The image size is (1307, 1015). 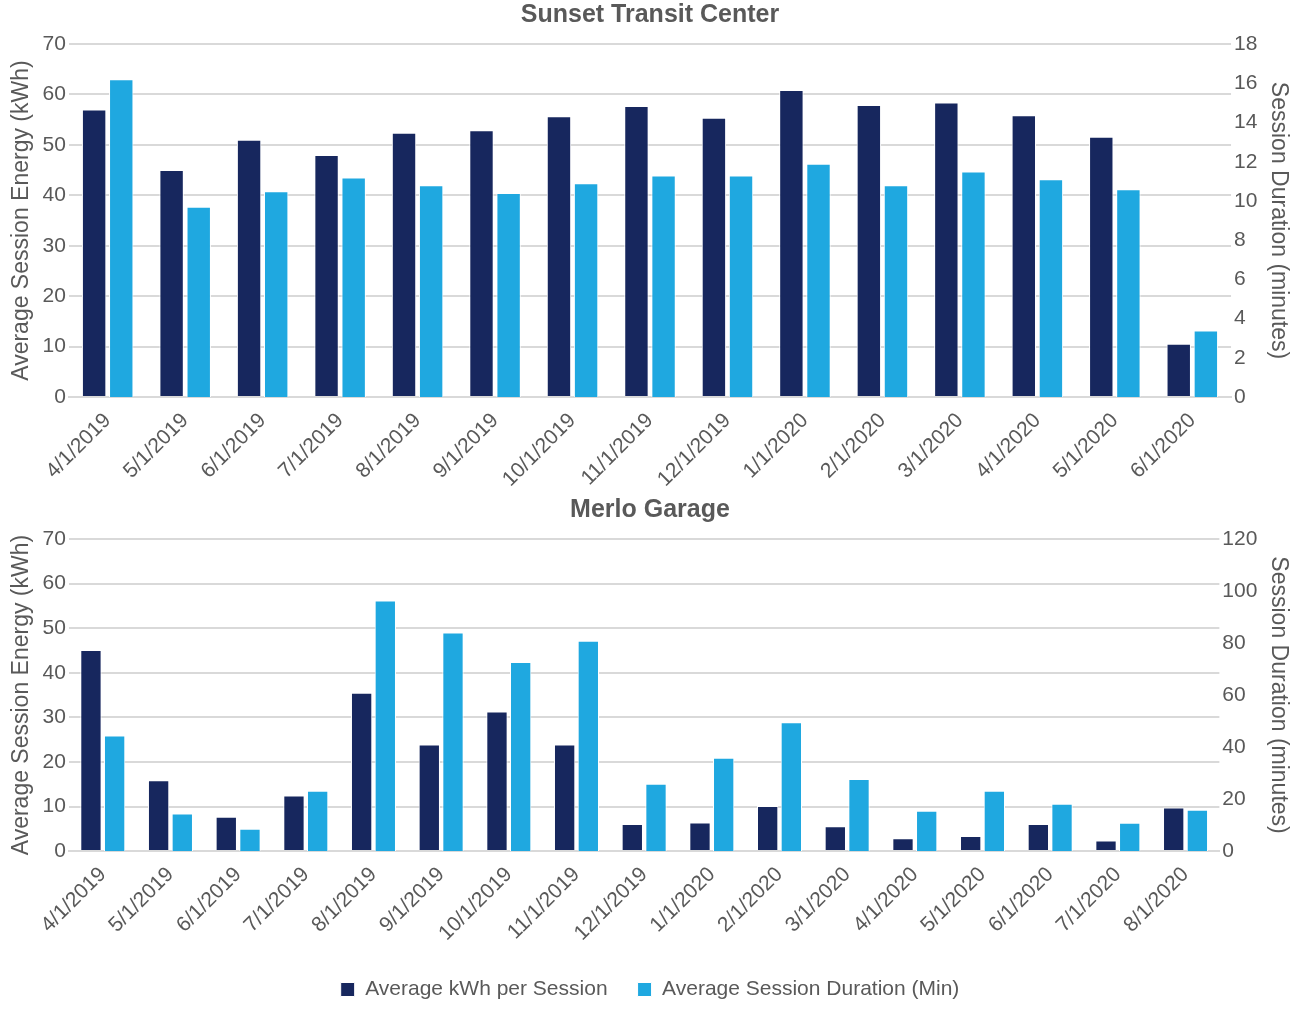 I want to click on y2-tick-label: 120, so click(x=1240, y=537).